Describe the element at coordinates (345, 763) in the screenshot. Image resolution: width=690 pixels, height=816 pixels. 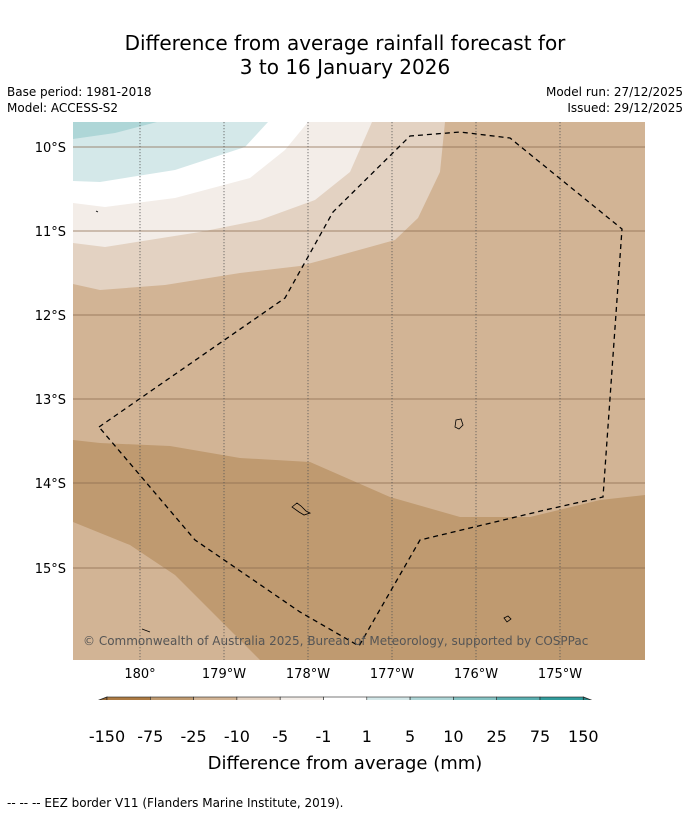
I see `colorbar-title: Difference from average (mm)` at that location.